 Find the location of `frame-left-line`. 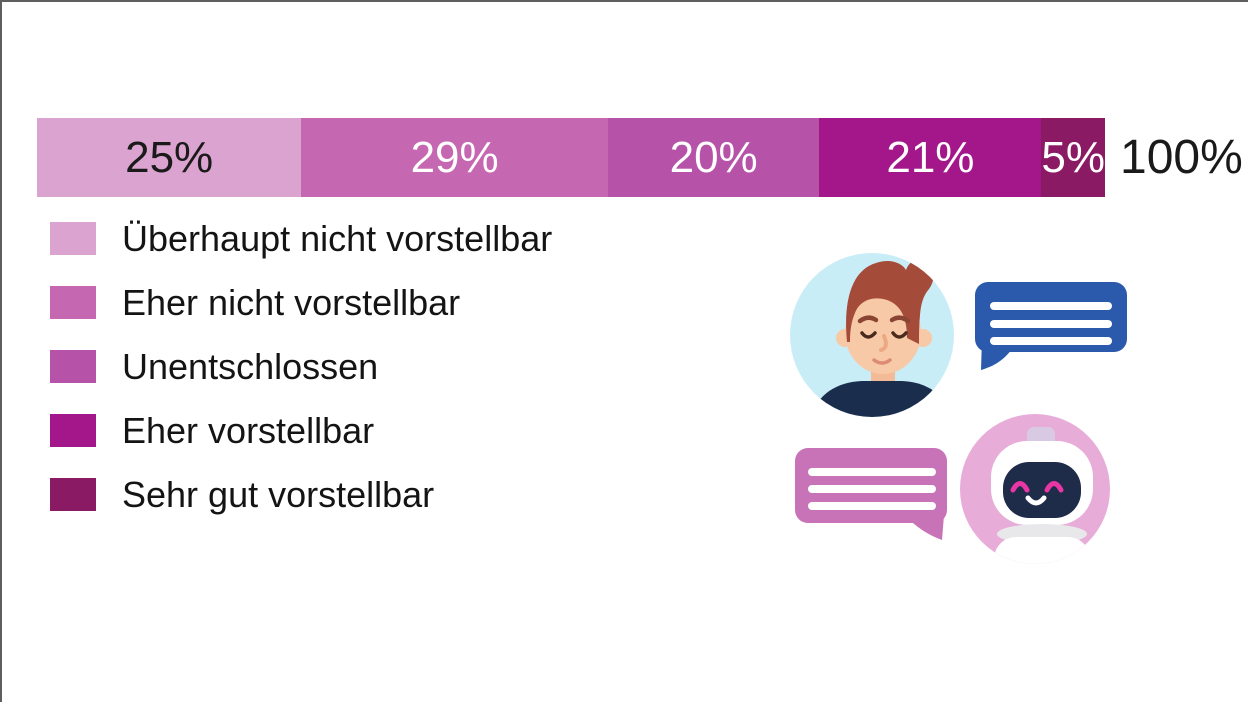

frame-left-line is located at coordinates (1, 351).